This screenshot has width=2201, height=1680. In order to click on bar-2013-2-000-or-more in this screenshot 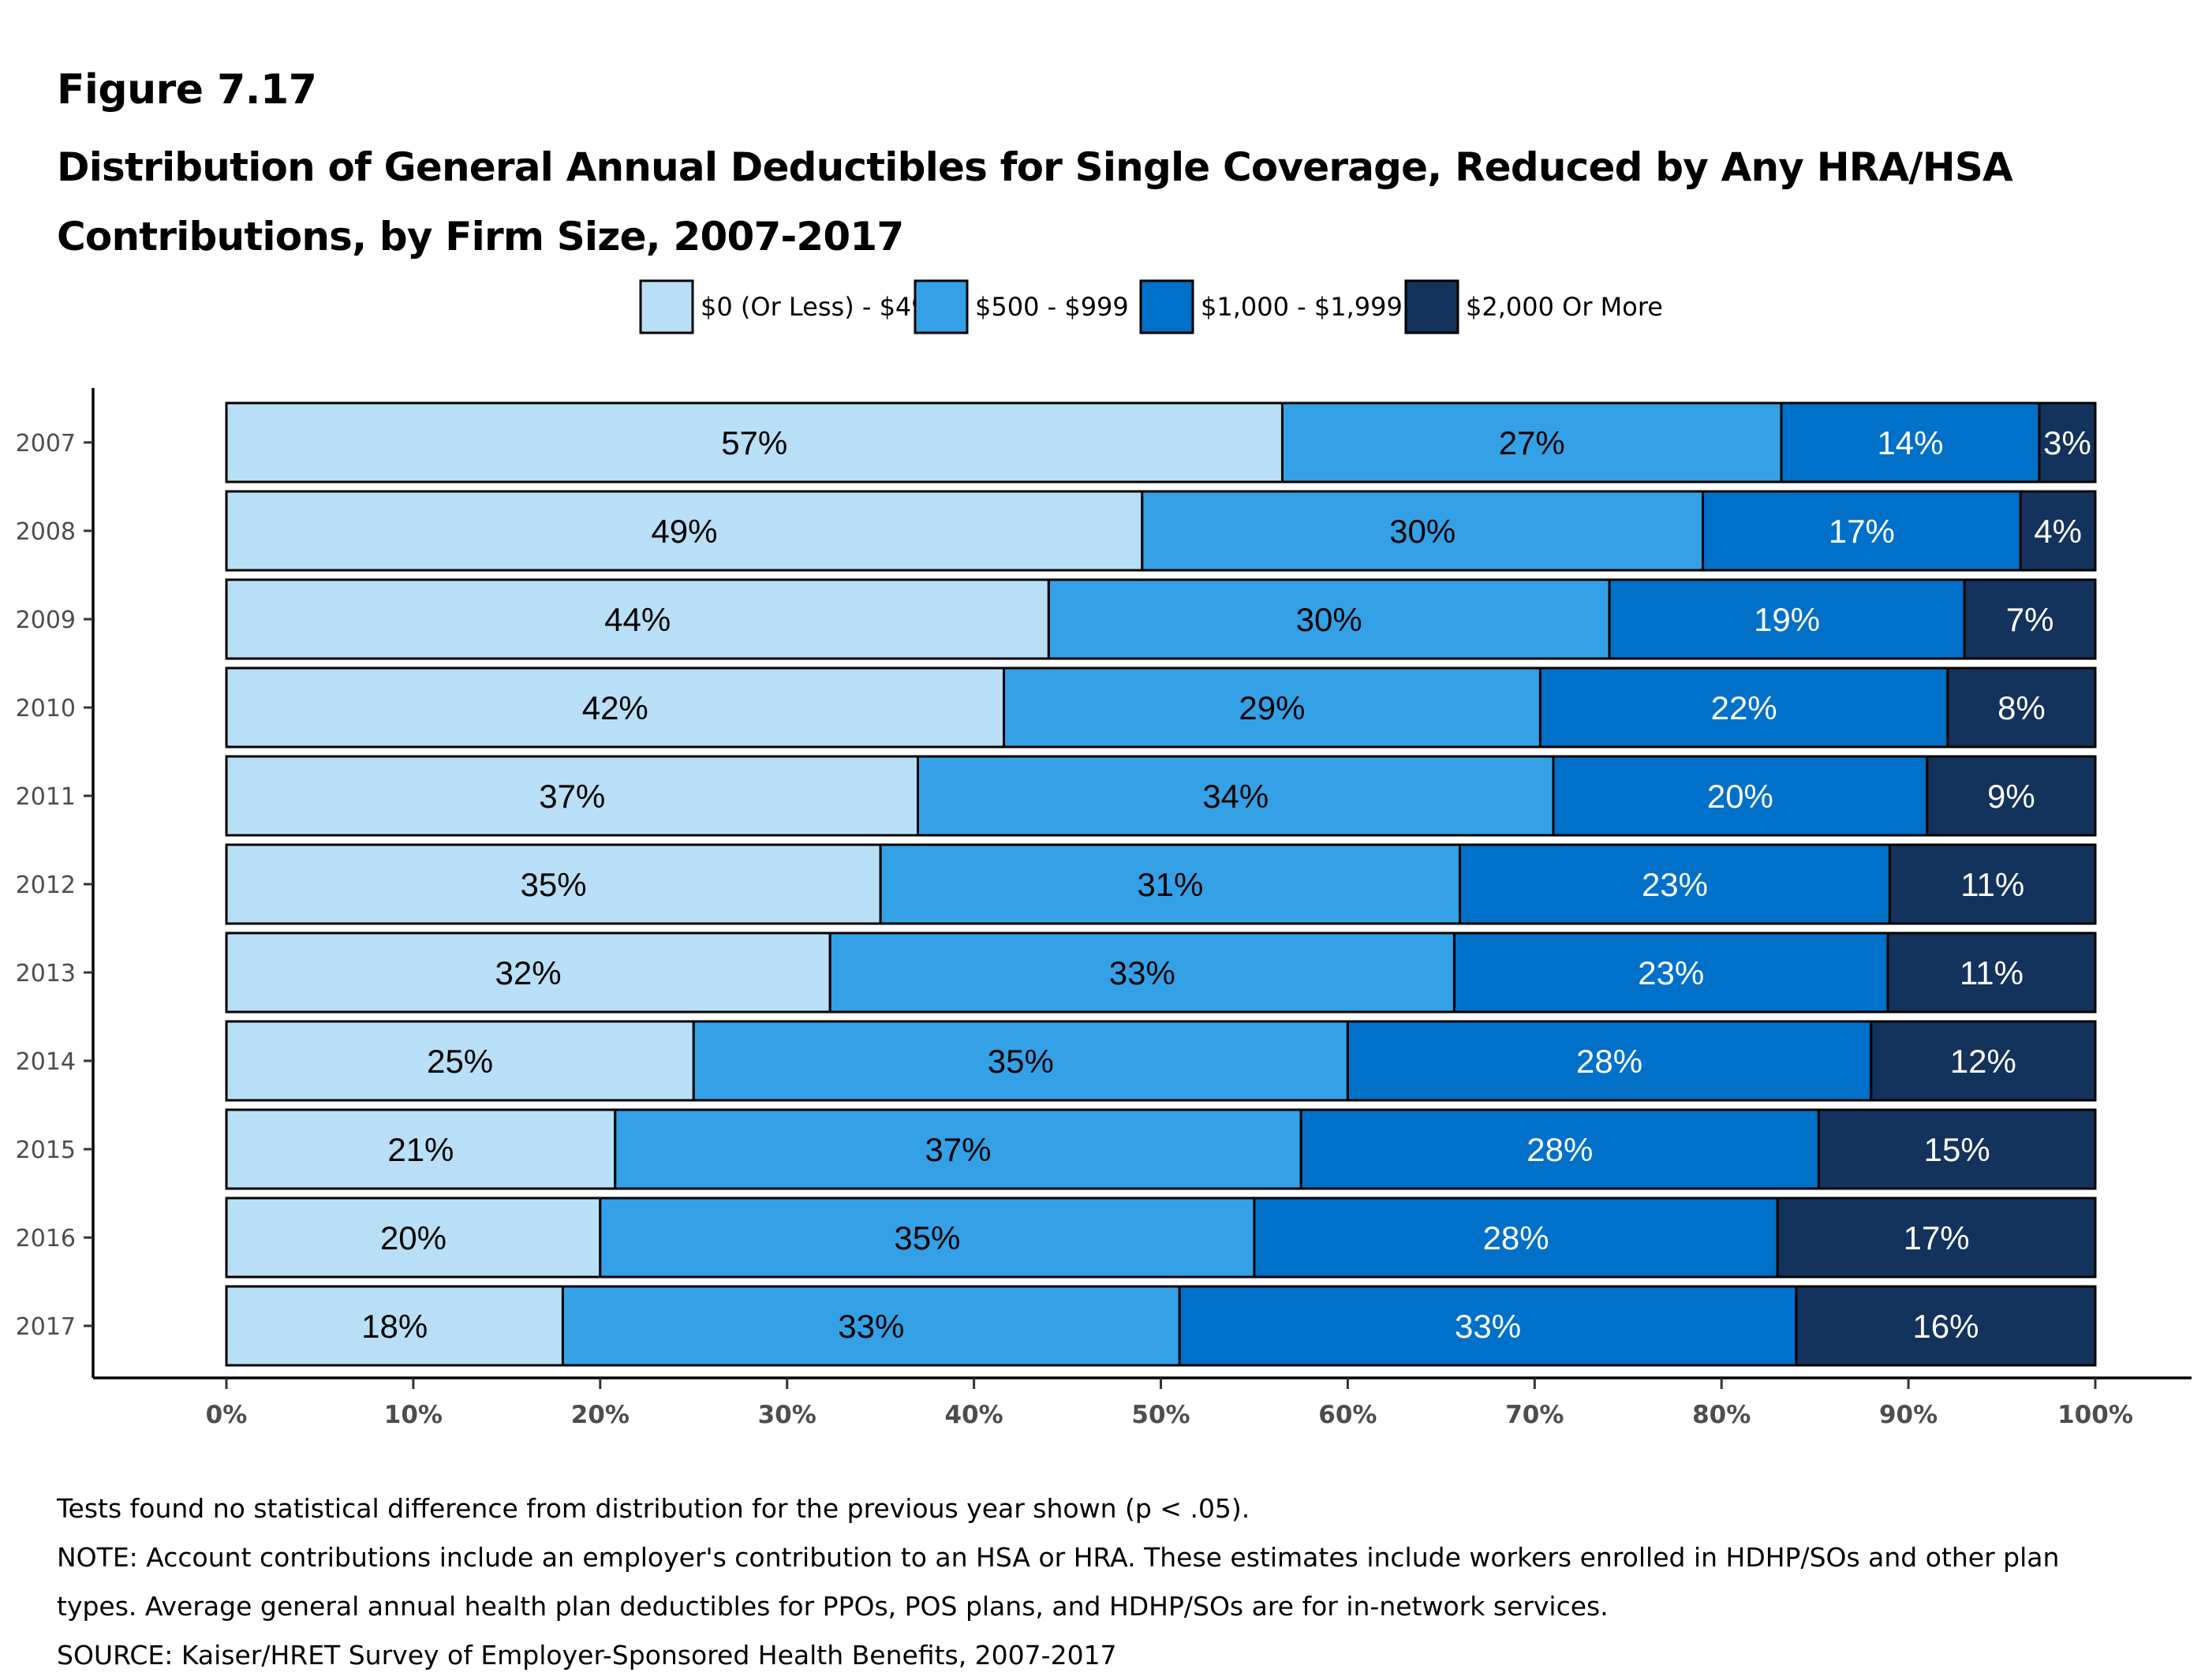, I will do `click(1991, 972)`.